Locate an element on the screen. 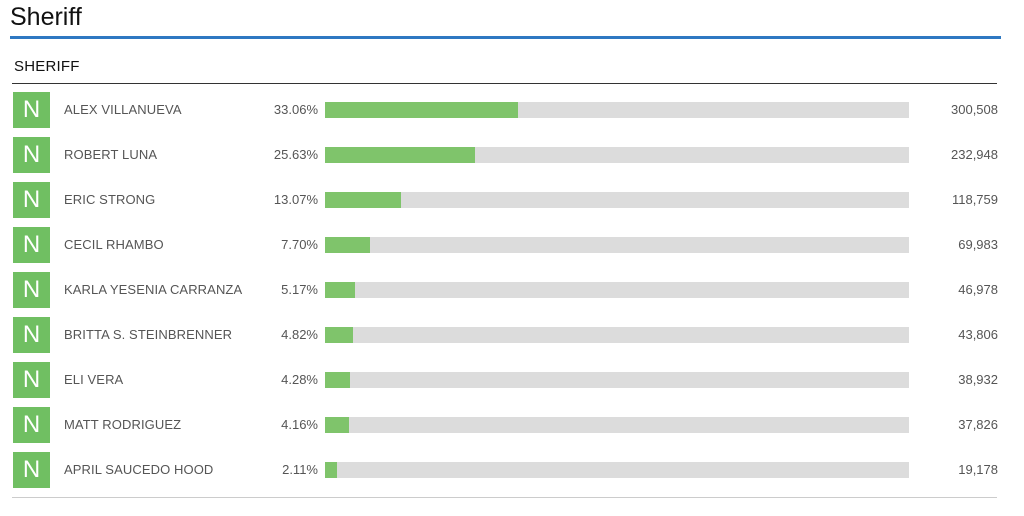  candidate-votes: 19,178 is located at coordinates (978, 469).